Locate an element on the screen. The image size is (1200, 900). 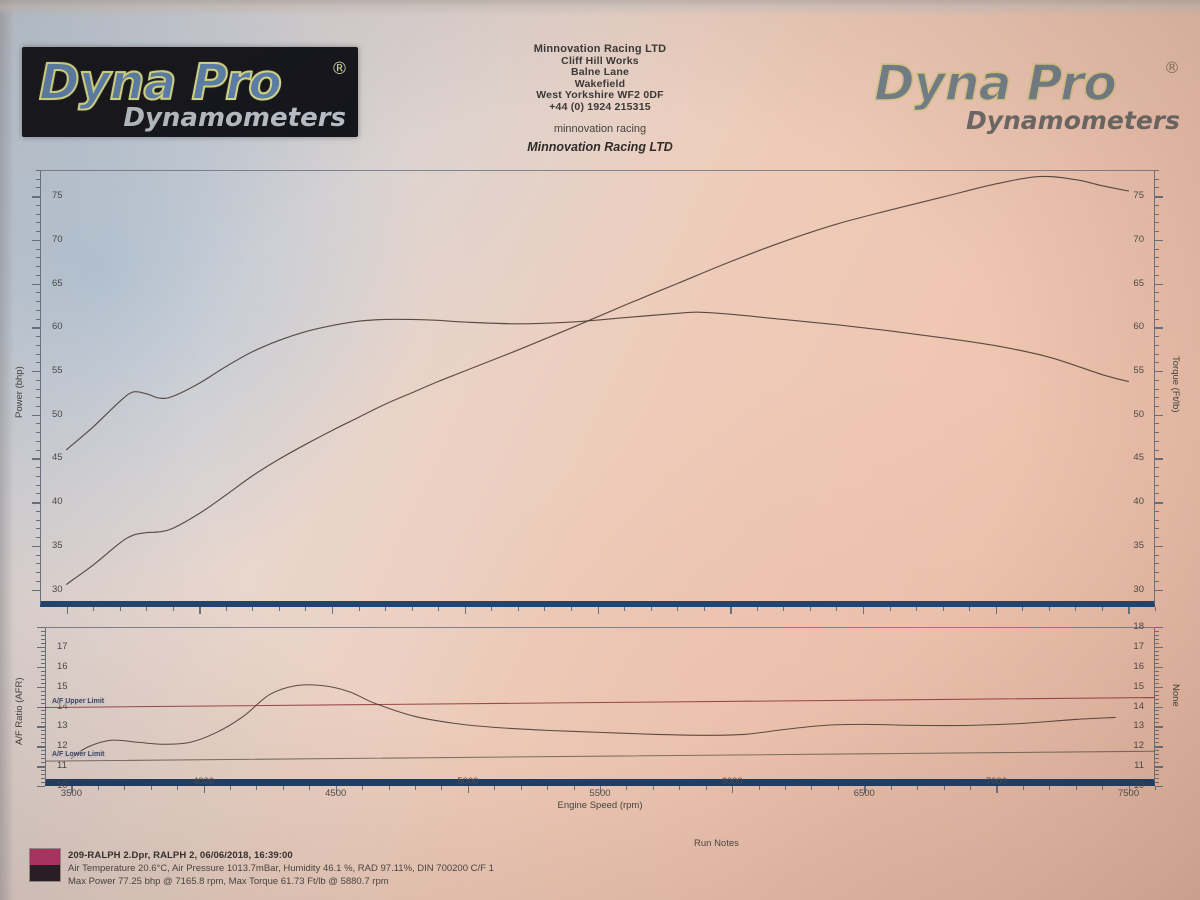
website-label: minnovation racing is located at coordinates (600, 128).